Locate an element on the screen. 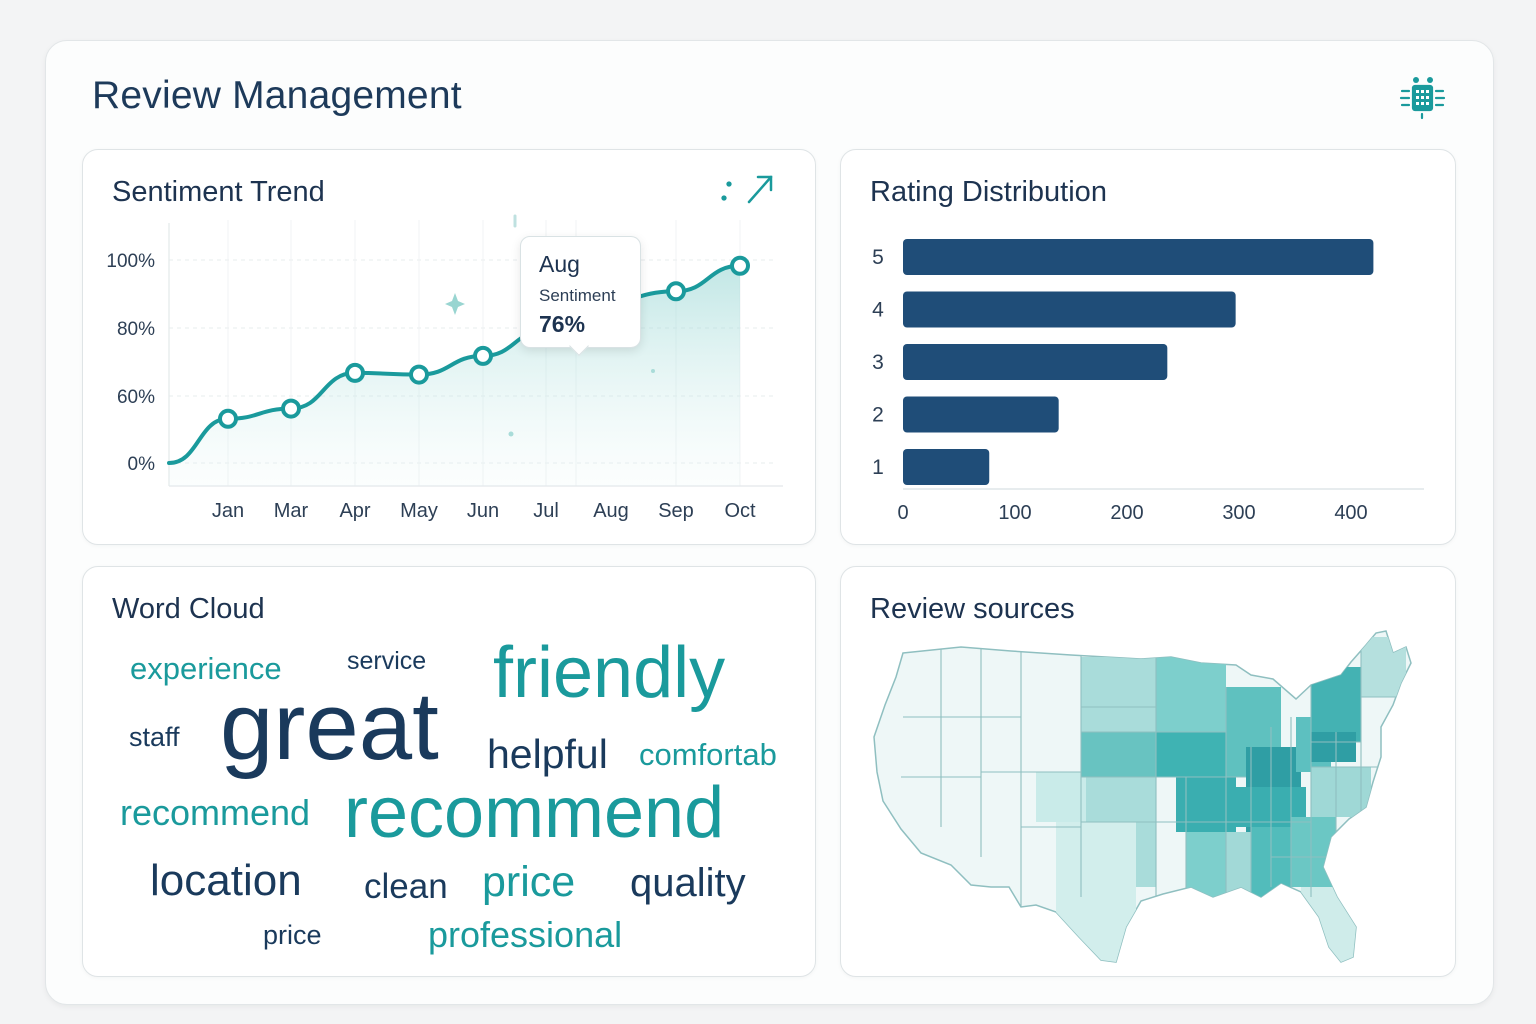 Image resolution: width=1536 pixels, height=1024 pixels. y-tick-label: 80% is located at coordinates (136, 329).